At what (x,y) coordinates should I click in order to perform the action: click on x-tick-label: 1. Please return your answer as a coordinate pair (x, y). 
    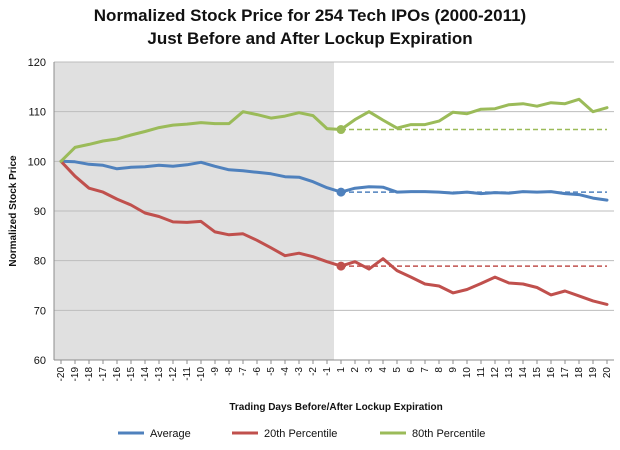
    Looking at the image, I should click on (341, 370).